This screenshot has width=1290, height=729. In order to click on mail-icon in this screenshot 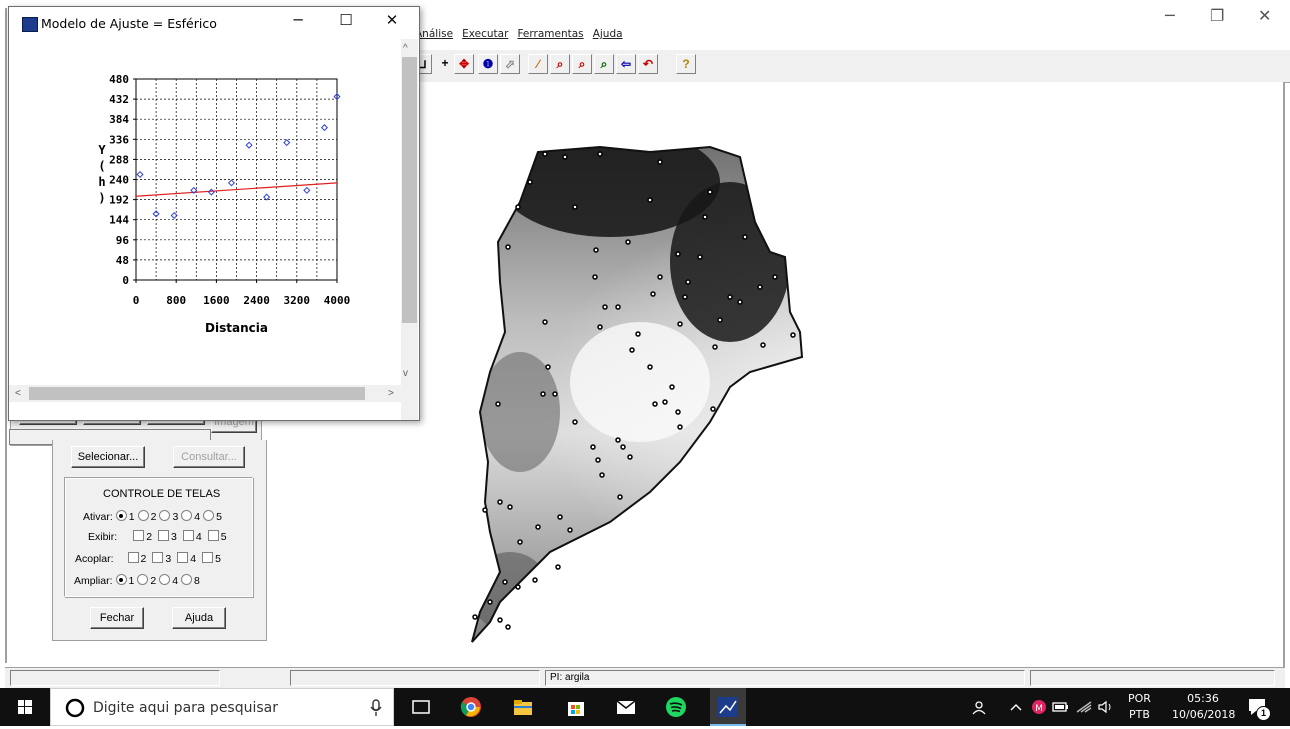, I will do `click(626, 707)`.